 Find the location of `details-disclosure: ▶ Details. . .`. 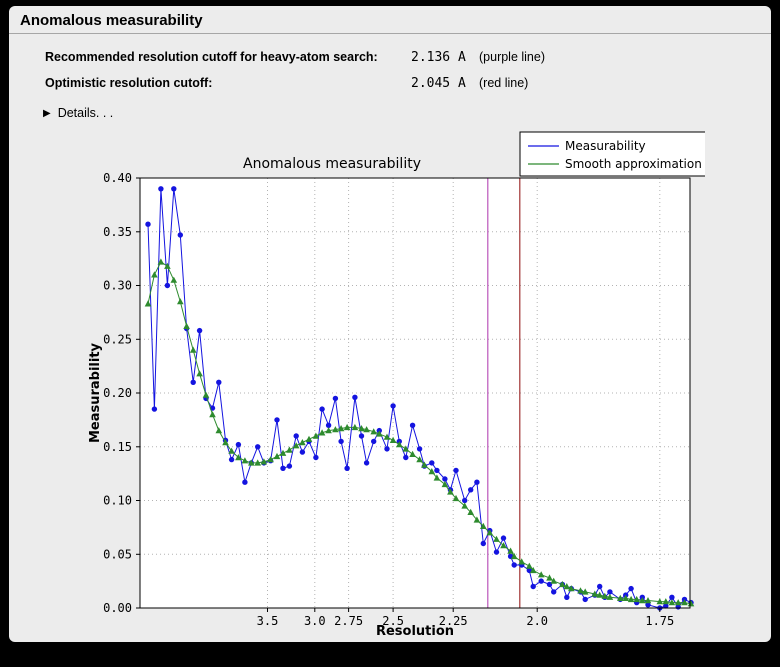

details-disclosure: ▶ Details. . . is located at coordinates (78, 113).